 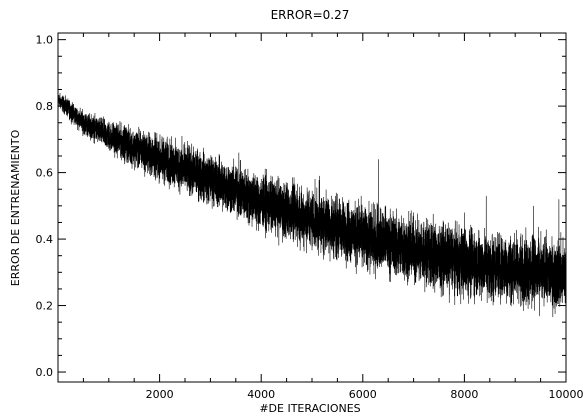 I want to click on y-tick-label: 0.0, so click(x=45, y=372).